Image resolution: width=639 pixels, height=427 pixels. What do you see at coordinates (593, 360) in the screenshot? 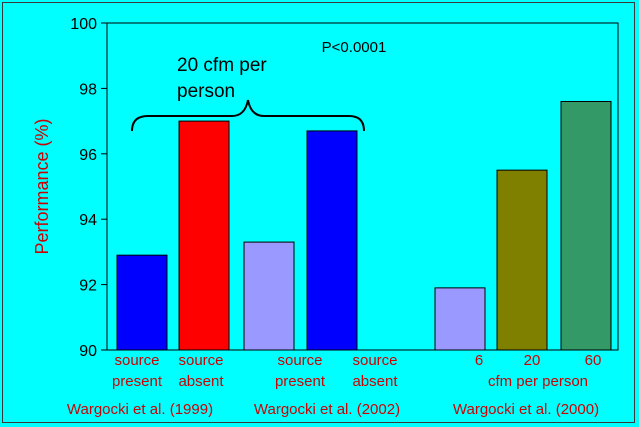
I see `category-label: 60` at bounding box center [593, 360].